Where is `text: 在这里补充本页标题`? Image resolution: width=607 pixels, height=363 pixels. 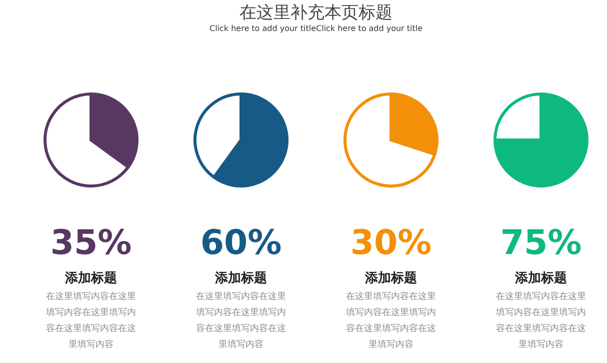 text: 在这里补充本页标题 is located at coordinates (316, 13).